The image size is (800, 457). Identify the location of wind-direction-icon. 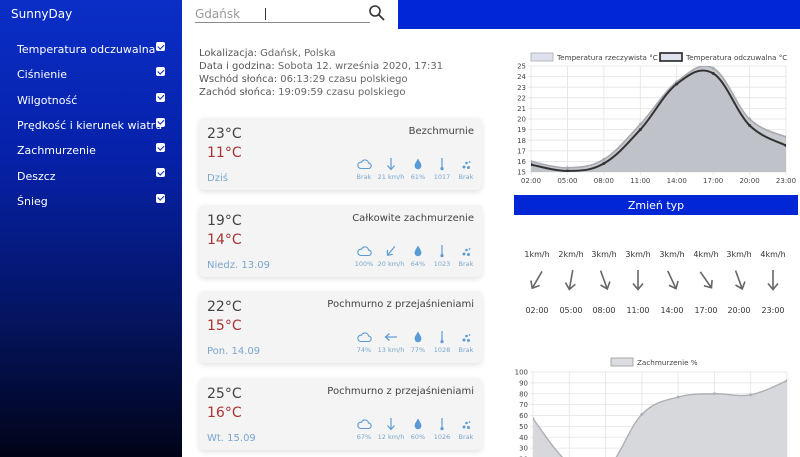
(391, 251).